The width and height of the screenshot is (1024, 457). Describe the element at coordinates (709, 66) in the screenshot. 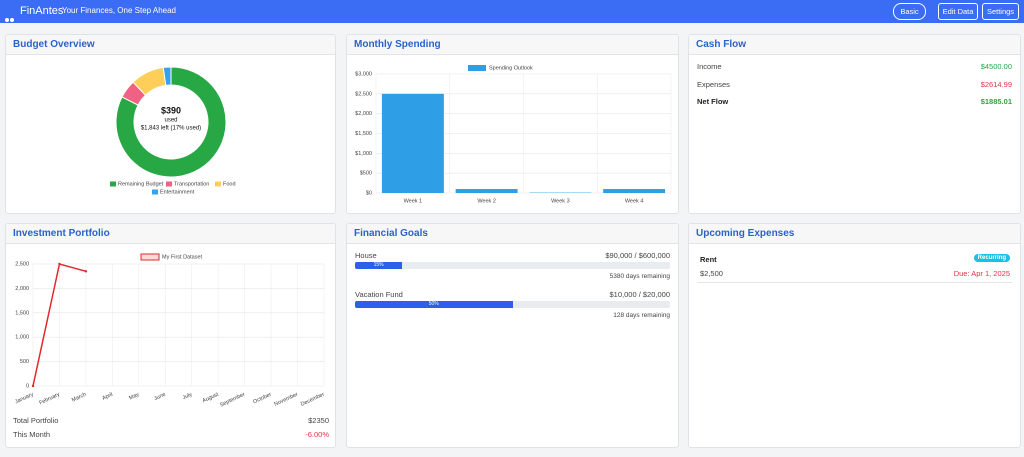

I see `income-label: Income` at that location.